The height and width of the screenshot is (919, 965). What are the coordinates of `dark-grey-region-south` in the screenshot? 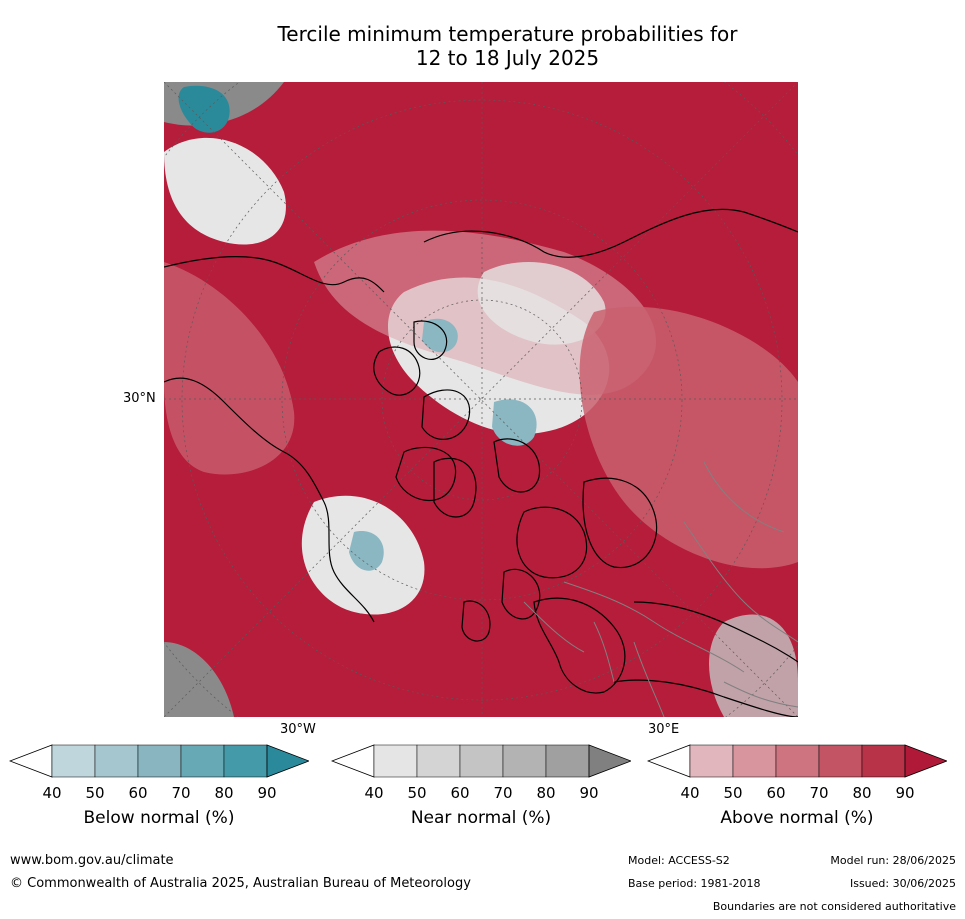 It's located at (199, 679).